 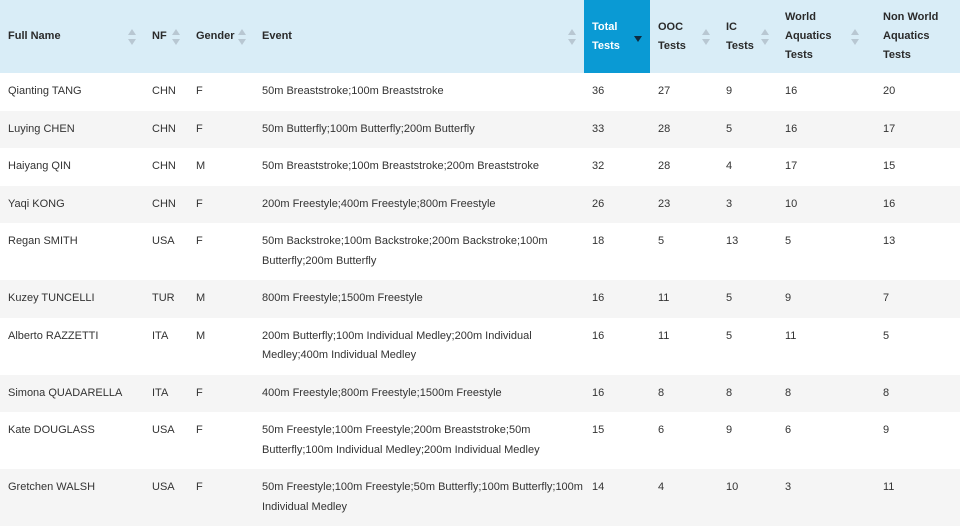 I want to click on cell-nf: TUR, so click(x=163, y=298).